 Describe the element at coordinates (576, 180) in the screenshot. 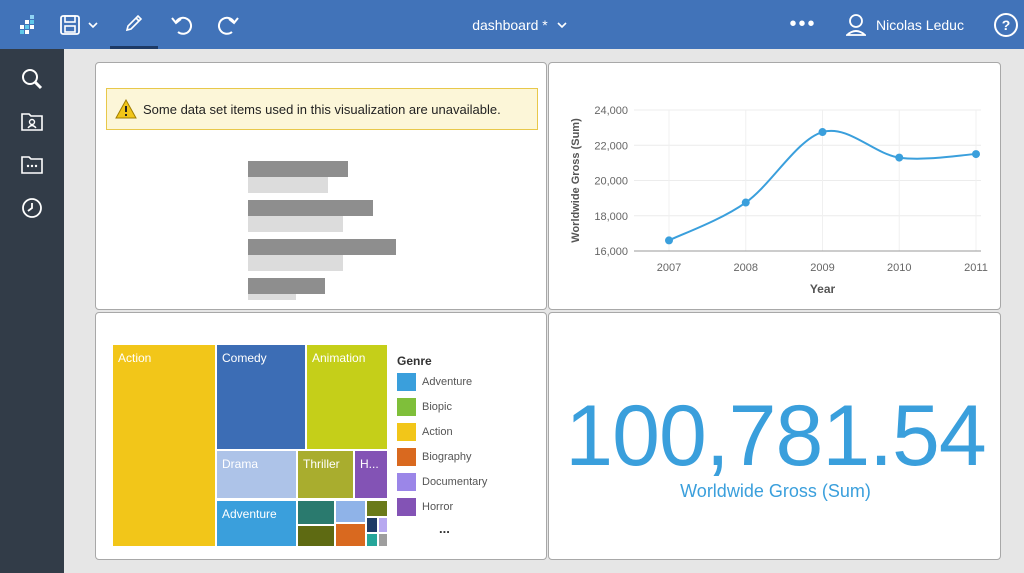

I see `y-axis-label: Worldwide Gross (Sum)` at that location.